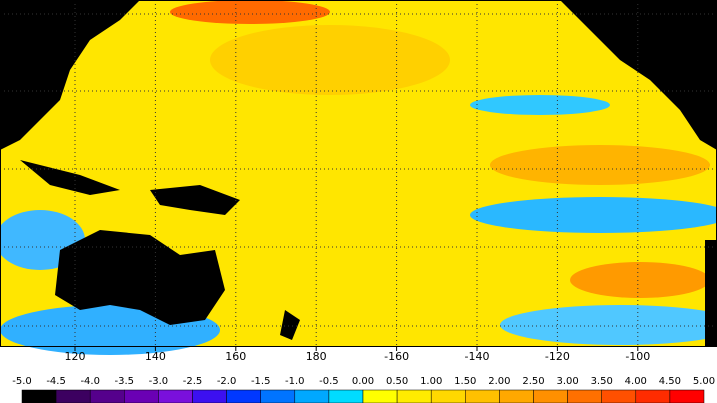 Image resolution: width=717 pixels, height=403 pixels. I want to click on land-new-guinea, so click(195, 200).